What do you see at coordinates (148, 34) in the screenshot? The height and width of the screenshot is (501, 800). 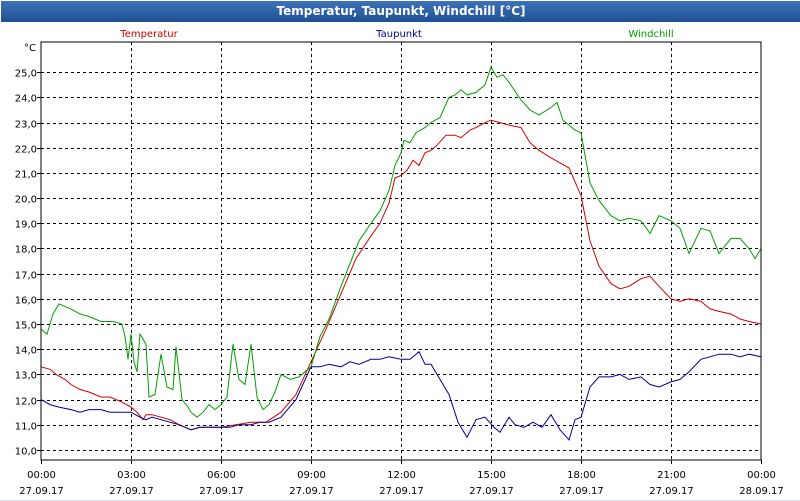 I see `legend-item-temperatur: Temperatur` at bounding box center [148, 34].